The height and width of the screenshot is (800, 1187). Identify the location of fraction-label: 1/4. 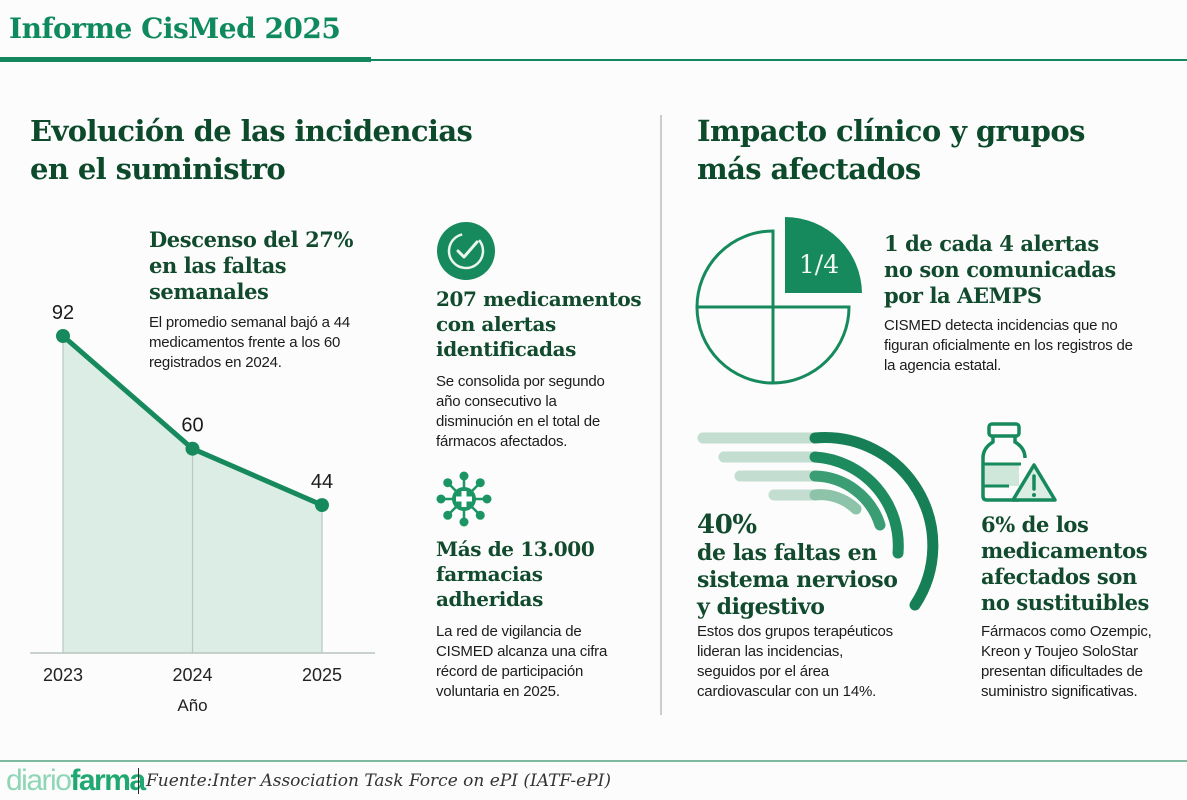
(819, 264).